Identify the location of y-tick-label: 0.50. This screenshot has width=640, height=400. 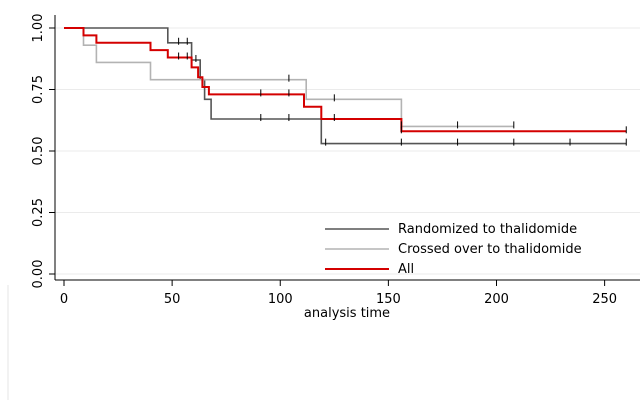
(38, 151).